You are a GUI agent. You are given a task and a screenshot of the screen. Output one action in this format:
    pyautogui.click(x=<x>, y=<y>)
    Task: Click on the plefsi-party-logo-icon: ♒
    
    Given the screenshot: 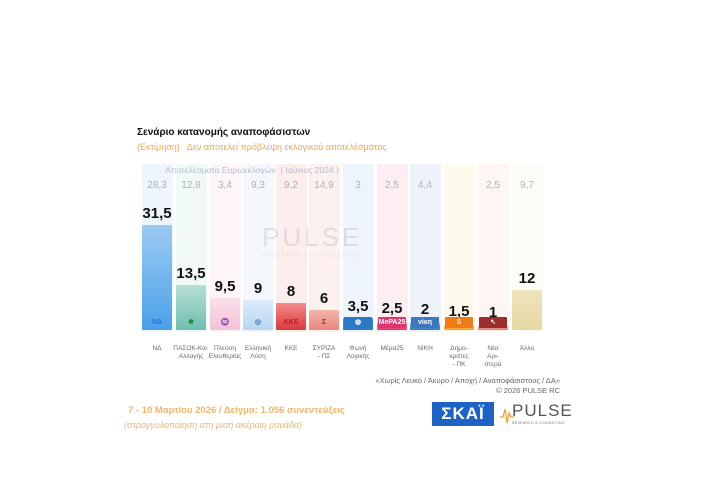 What is the action you would take?
    pyautogui.click(x=225, y=322)
    